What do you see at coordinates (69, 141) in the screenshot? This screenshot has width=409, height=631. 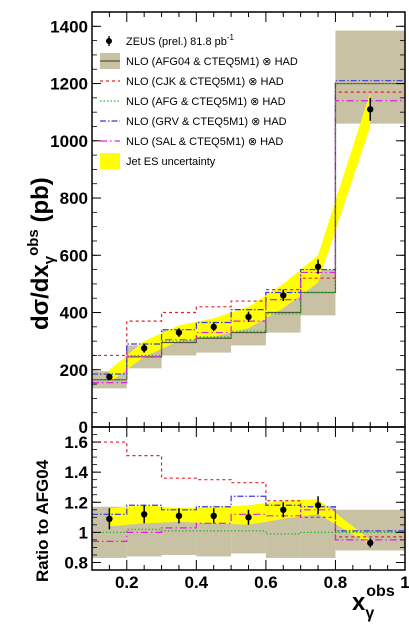 I see `y-tick-label: 1000` at bounding box center [69, 141].